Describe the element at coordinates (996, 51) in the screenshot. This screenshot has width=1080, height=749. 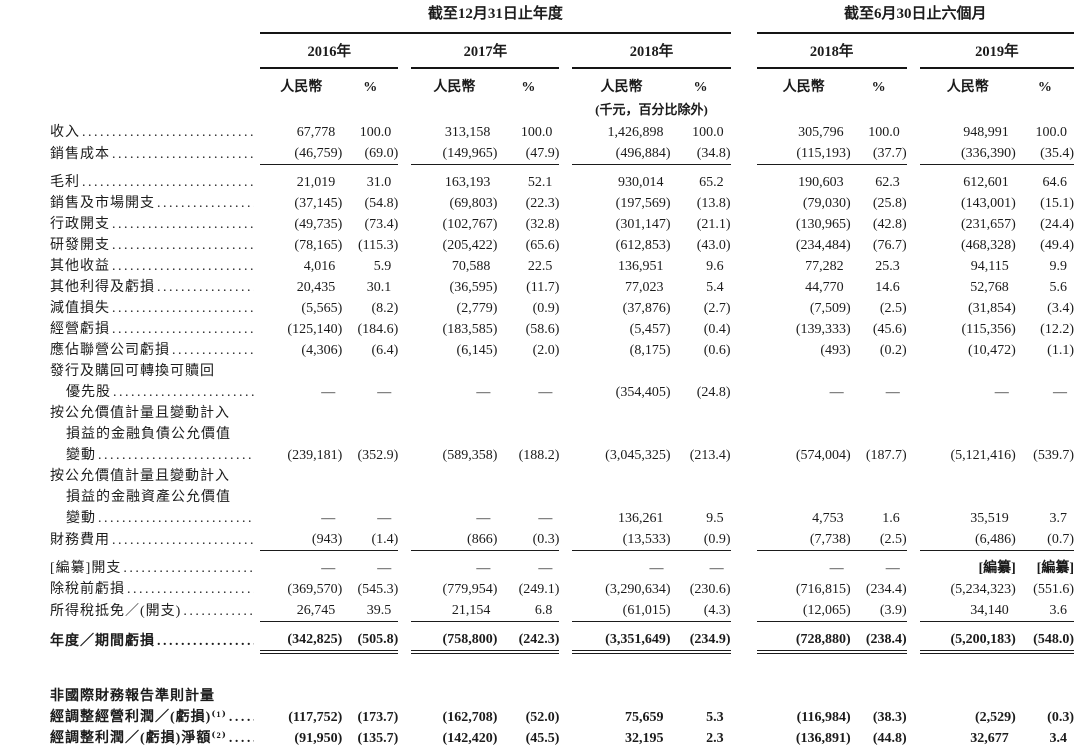
I see `year-2019-h1: 2019年` at that location.